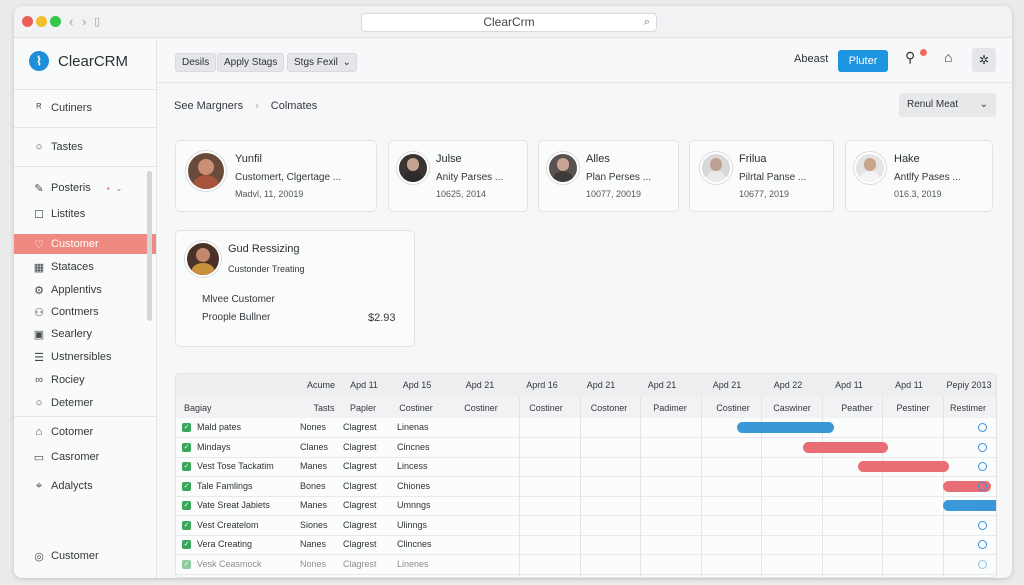  What do you see at coordinates (324, 408) in the screenshot?
I see `gantt-column-header: Tasts` at bounding box center [324, 408].